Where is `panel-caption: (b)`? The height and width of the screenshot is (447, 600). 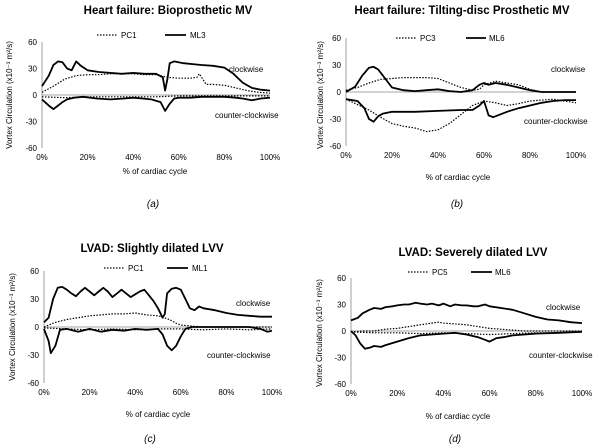 panel-caption: (b) is located at coordinates (457, 204).